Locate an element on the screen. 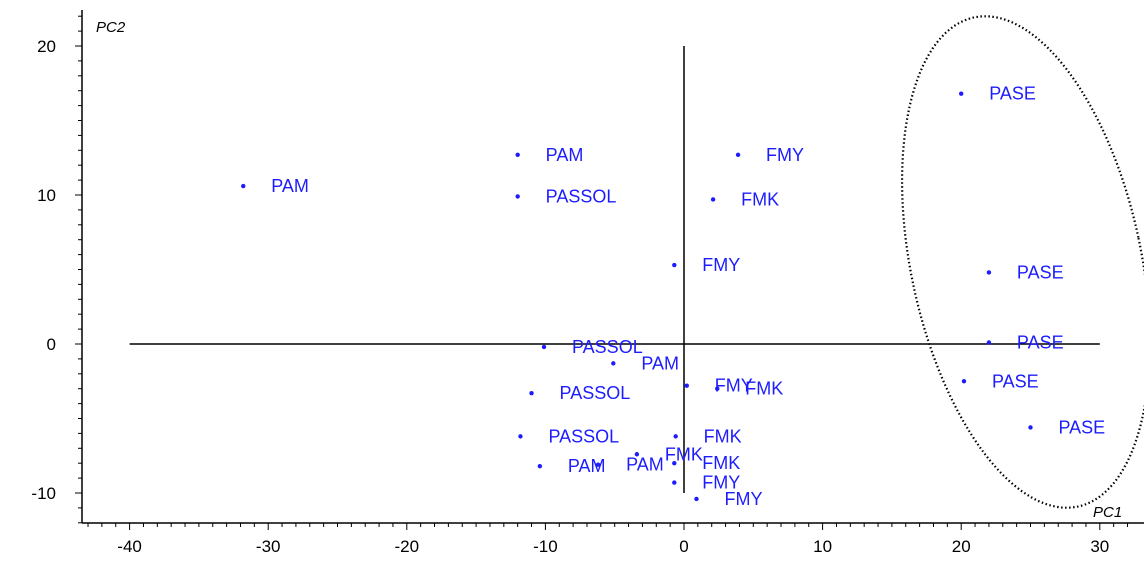 The image size is (1144, 562). y-tick-label: -10 is located at coordinates (43, 493).